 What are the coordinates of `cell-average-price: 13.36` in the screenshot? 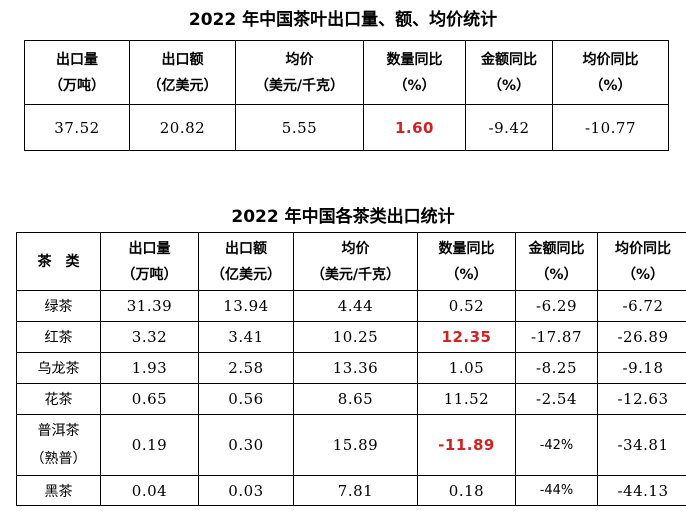 It's located at (355, 368).